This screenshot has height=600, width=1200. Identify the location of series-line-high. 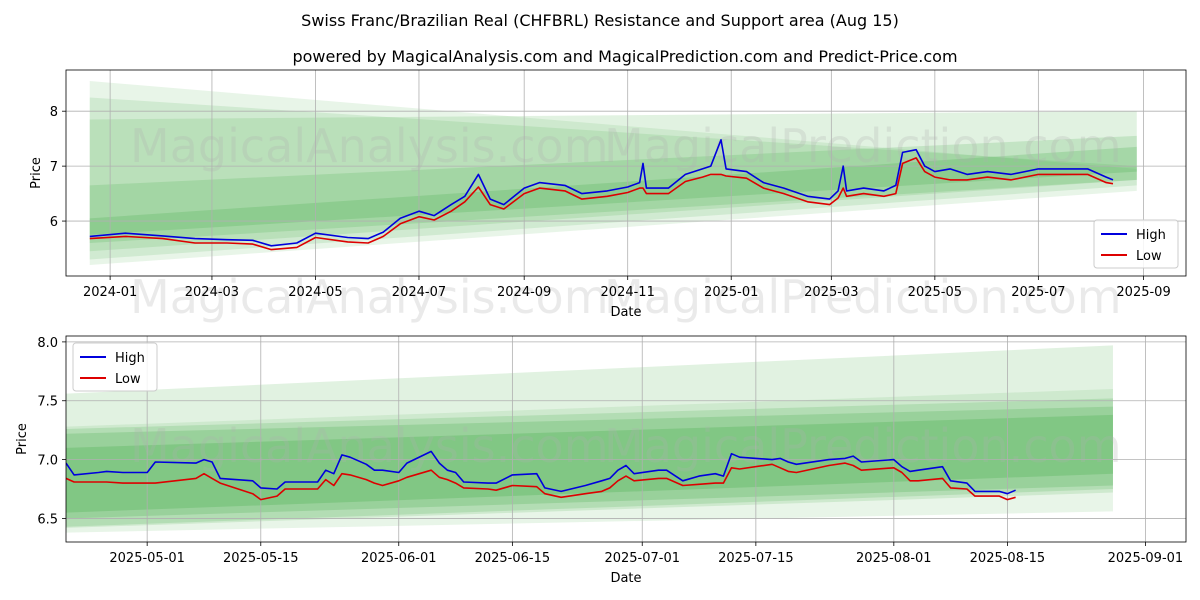
(541, 472).